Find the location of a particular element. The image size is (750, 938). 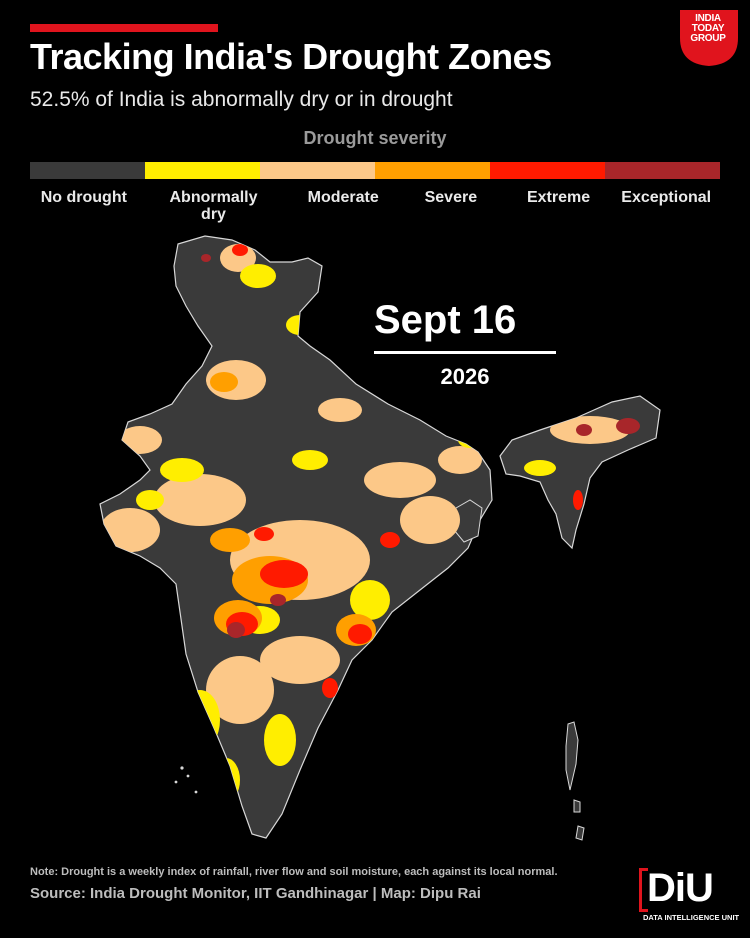

legend-swatch-no-drought is located at coordinates (87, 170).